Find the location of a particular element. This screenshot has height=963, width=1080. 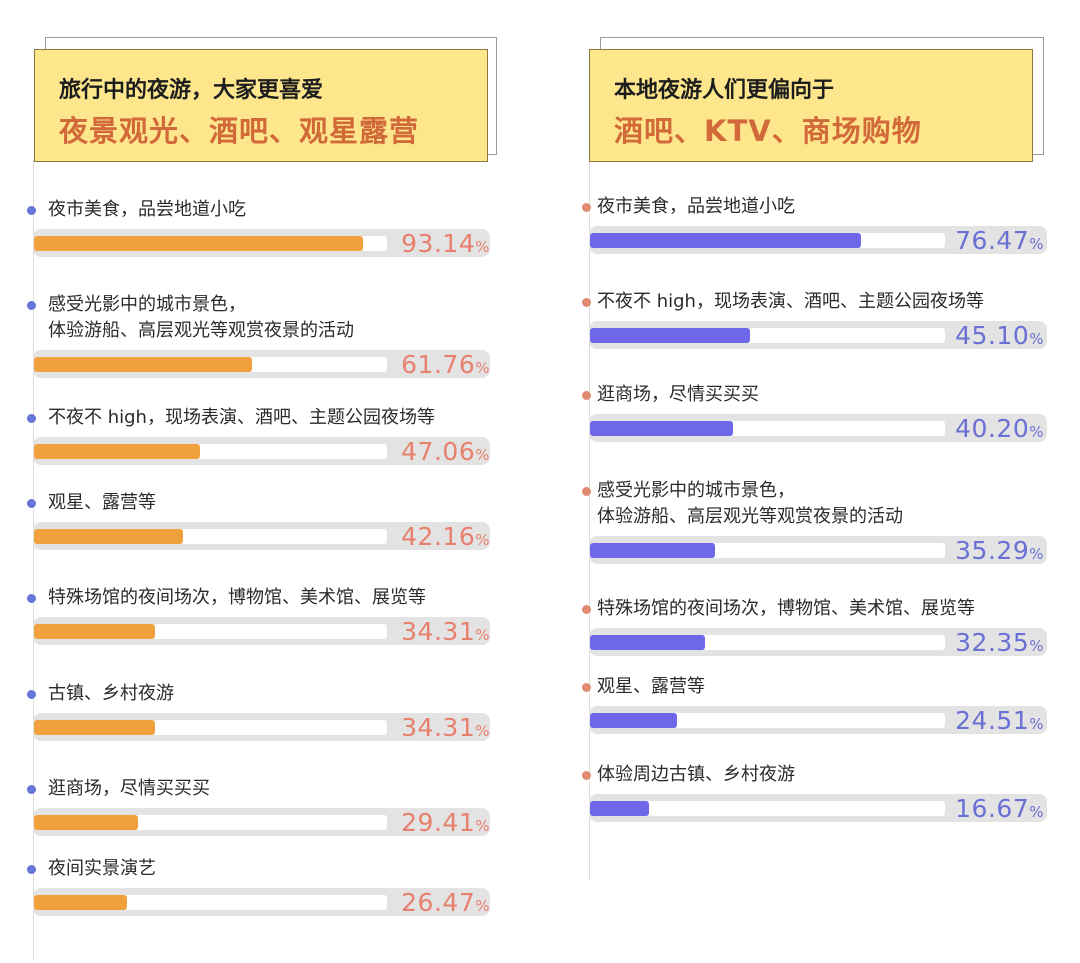

percent-label: 29.41% is located at coordinates (435, 824).